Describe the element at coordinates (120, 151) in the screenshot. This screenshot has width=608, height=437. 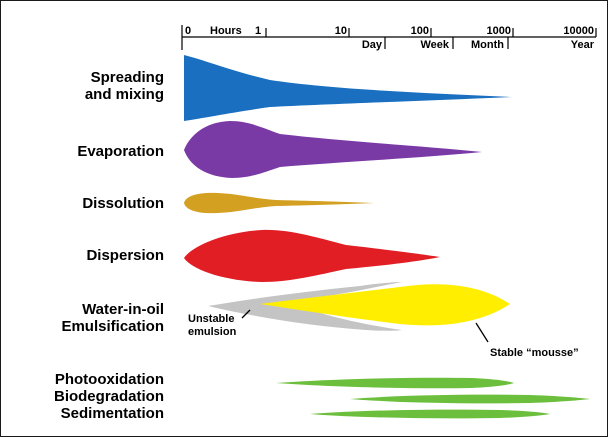
I see `label-evaporation: Evaporation` at that location.